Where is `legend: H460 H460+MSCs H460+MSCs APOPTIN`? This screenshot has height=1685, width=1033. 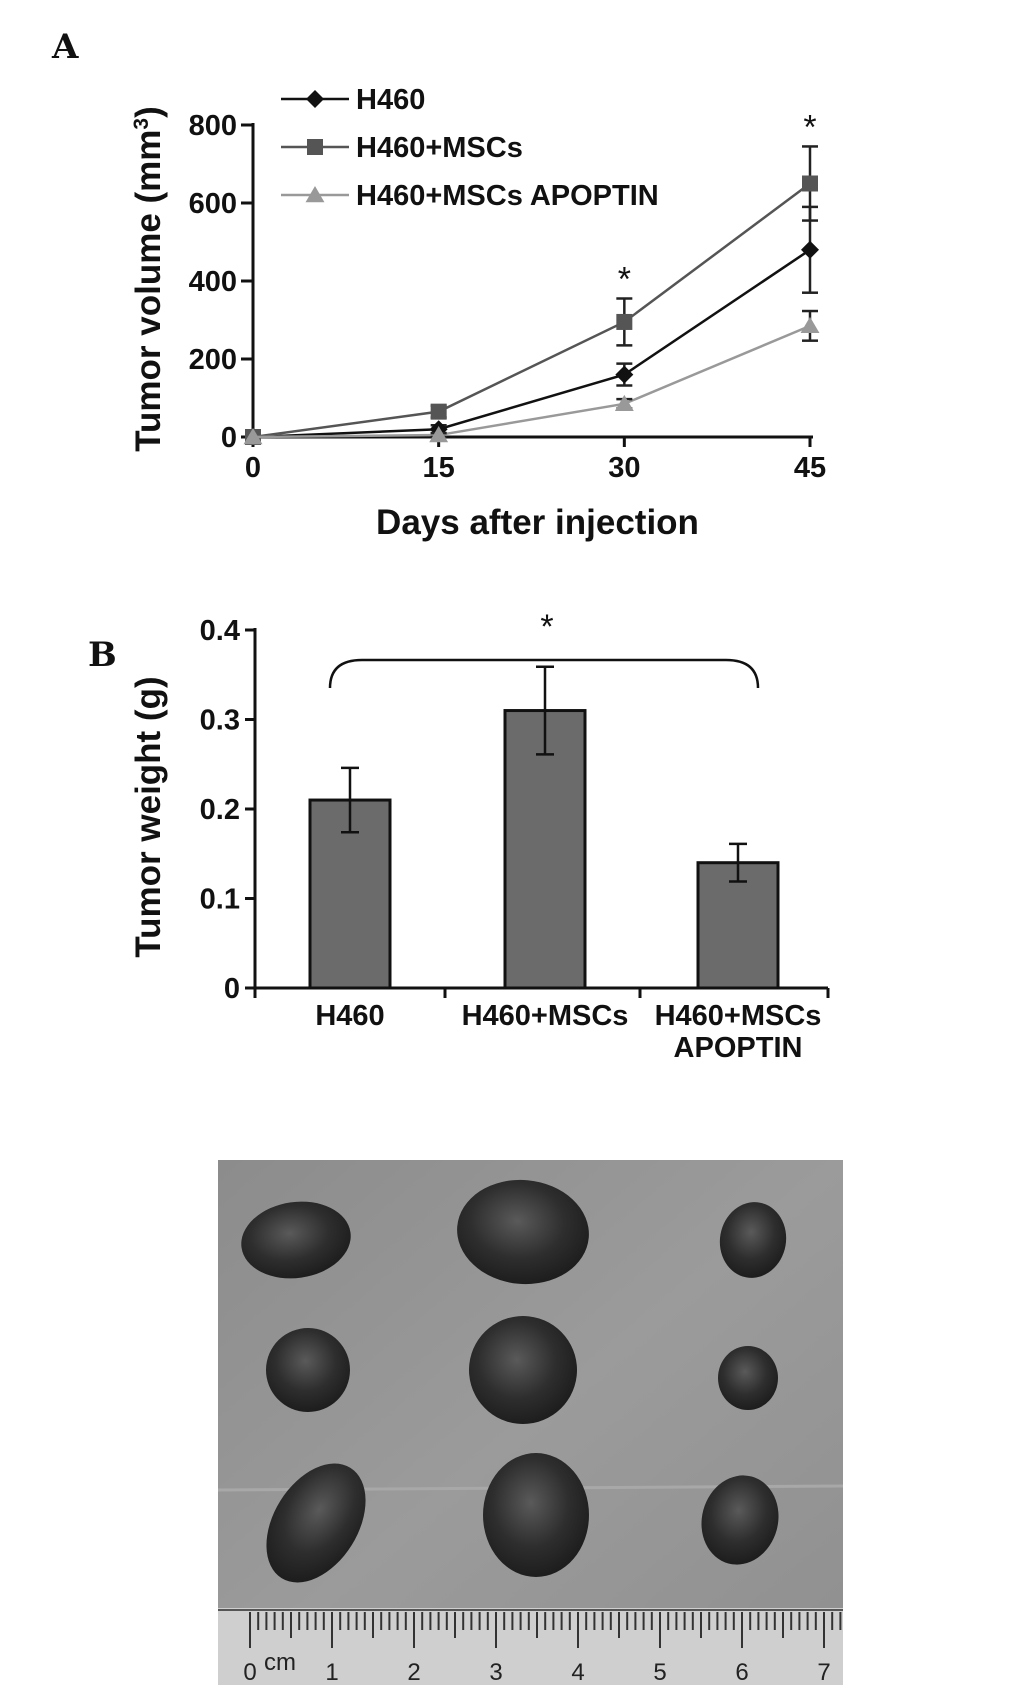 legend: H460 H460+MSCs H460+MSCs APOPTIN is located at coordinates (470, 148).